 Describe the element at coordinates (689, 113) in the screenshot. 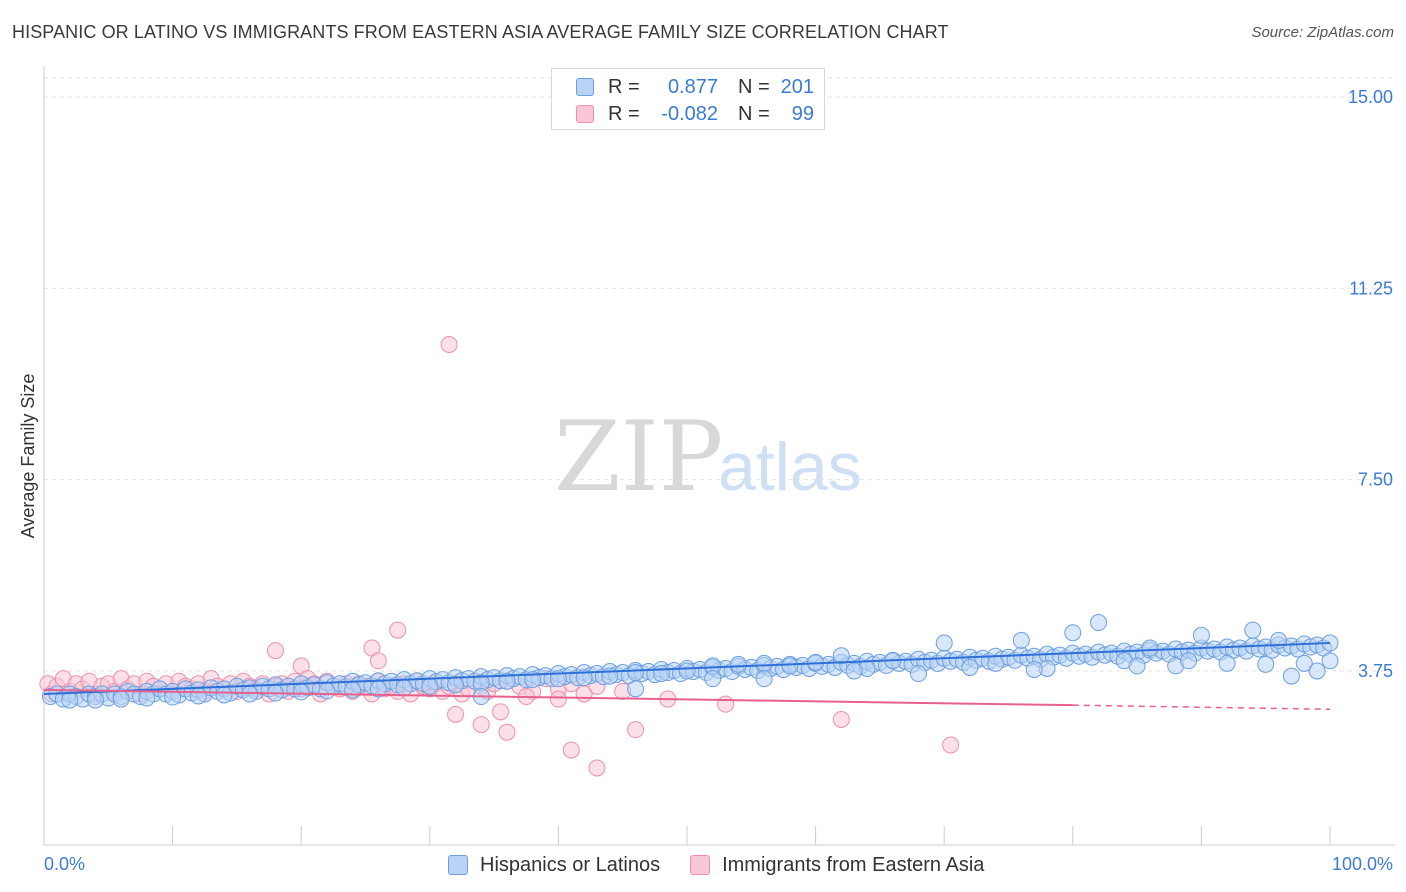

I see `legend-r-value: -0.082` at that location.